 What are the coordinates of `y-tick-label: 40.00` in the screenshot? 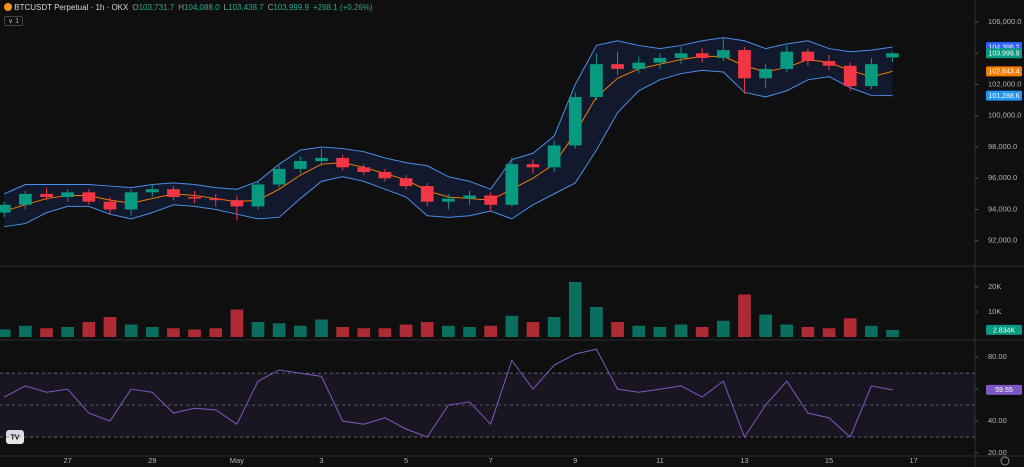 It's located at (997, 420).